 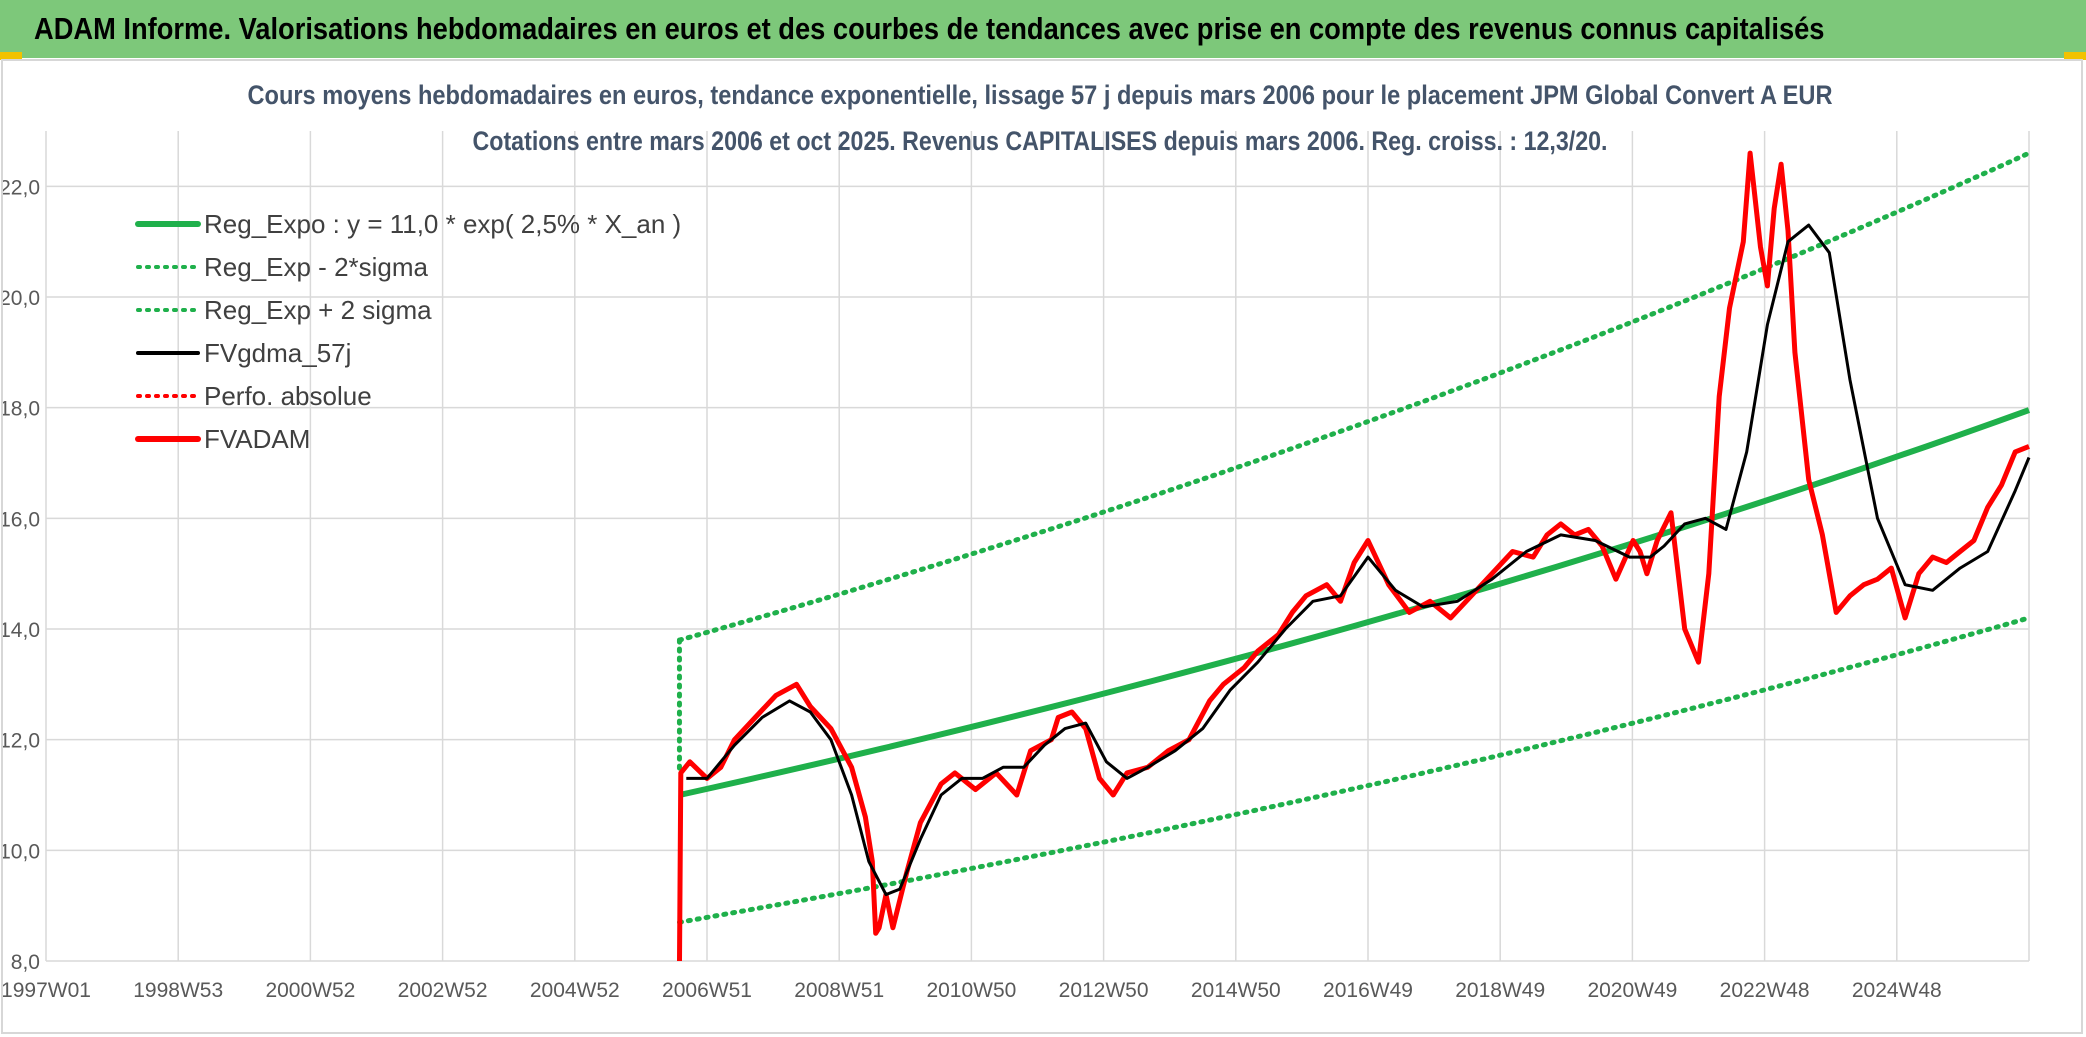 What do you see at coordinates (1104, 990) in the screenshot?
I see `x-tick-label: 2012W50` at bounding box center [1104, 990].